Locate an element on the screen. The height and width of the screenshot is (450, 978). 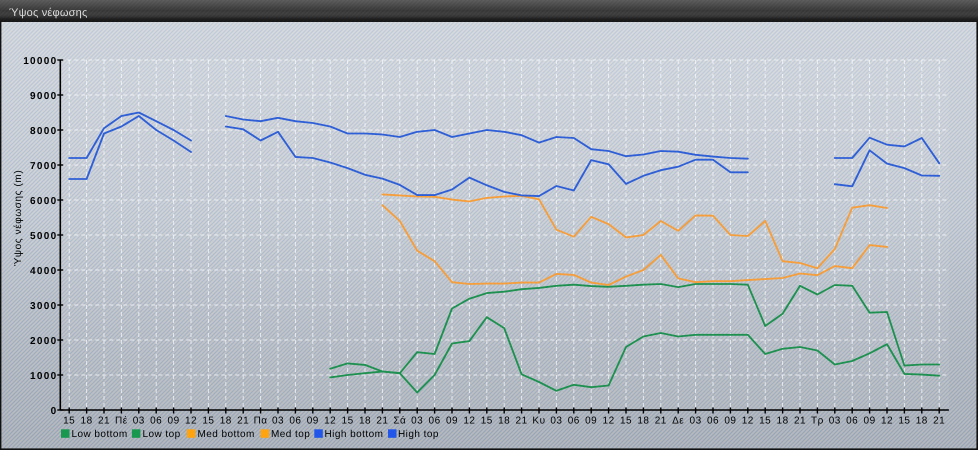
svg-text: Low bottom is located at coordinates (100, 434).